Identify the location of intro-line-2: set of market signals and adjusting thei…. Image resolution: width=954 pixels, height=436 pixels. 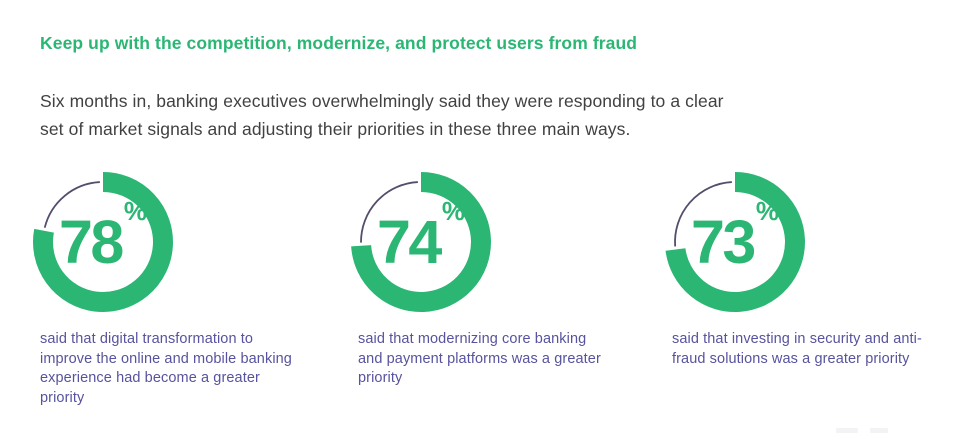
(335, 129).